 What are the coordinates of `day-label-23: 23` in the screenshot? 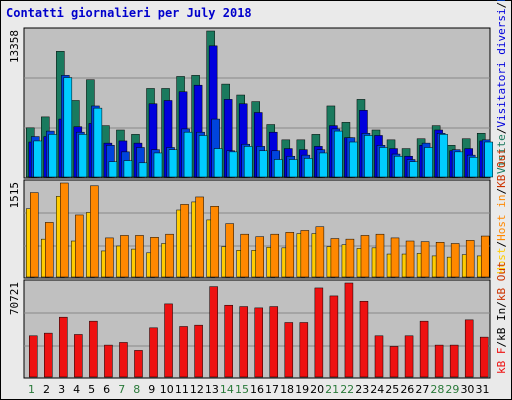 It's located at (362, 389).